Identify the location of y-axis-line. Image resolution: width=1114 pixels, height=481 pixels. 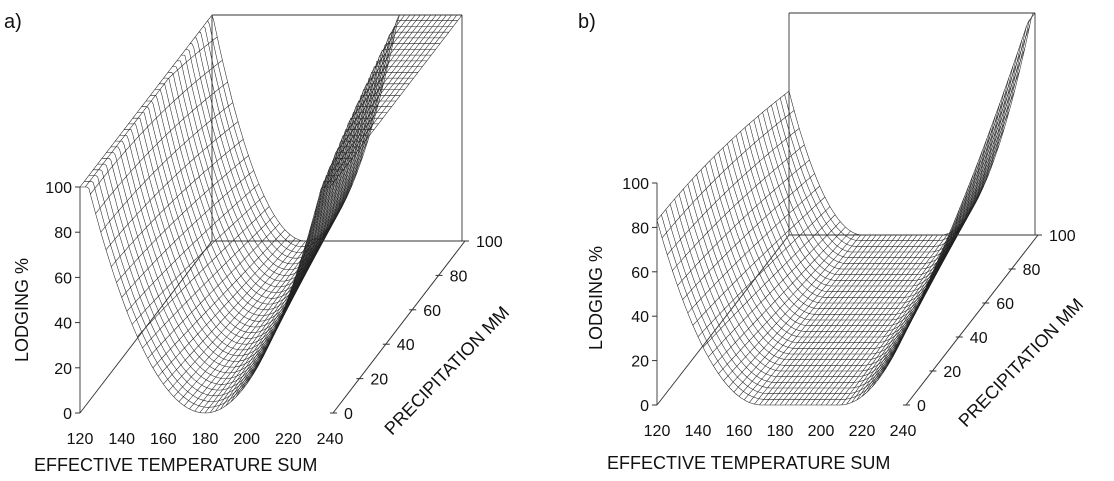
(399, 327).